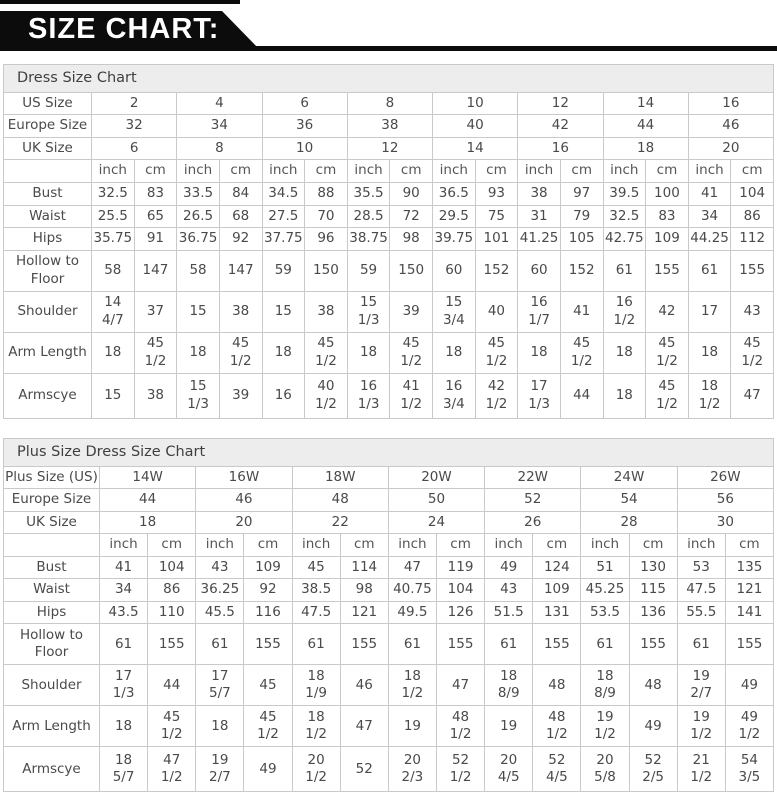 The width and height of the screenshot is (777, 792). Describe the element at coordinates (364, 726) in the screenshot. I see `measure-value-cell: 47` at that location.